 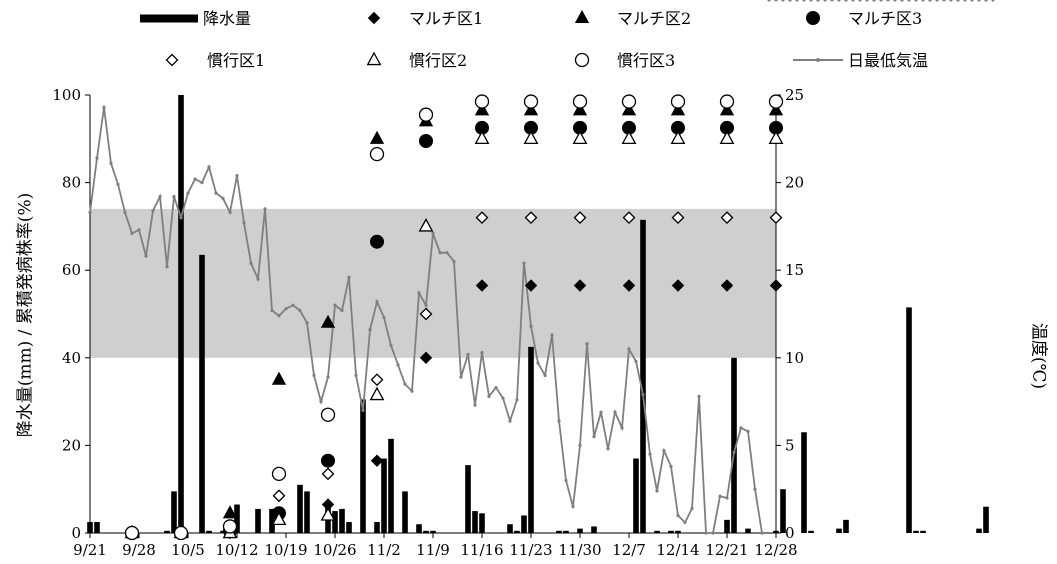 What do you see at coordinates (579, 550) in the screenshot?
I see `x-tick-label: 11/30` at bounding box center [579, 550].